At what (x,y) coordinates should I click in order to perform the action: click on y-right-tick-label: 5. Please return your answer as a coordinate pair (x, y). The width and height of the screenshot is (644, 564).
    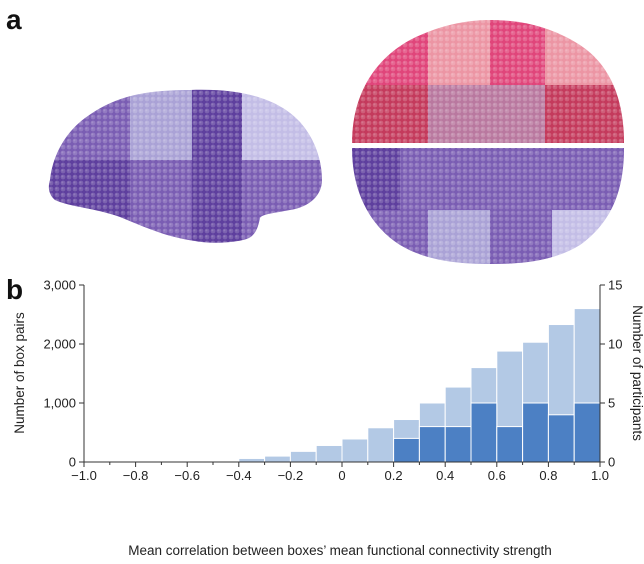
    Looking at the image, I should click on (611, 403).